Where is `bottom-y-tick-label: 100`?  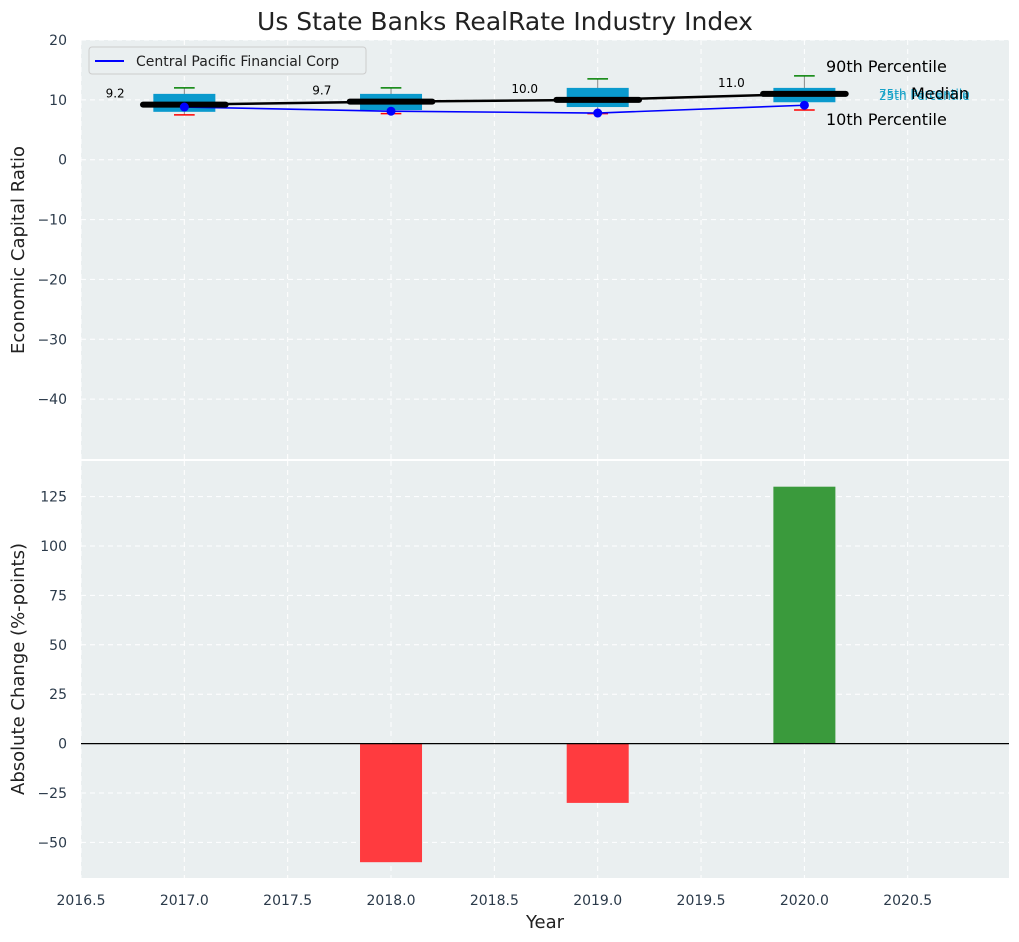 bottom-y-tick-label: 100 is located at coordinates (53, 547).